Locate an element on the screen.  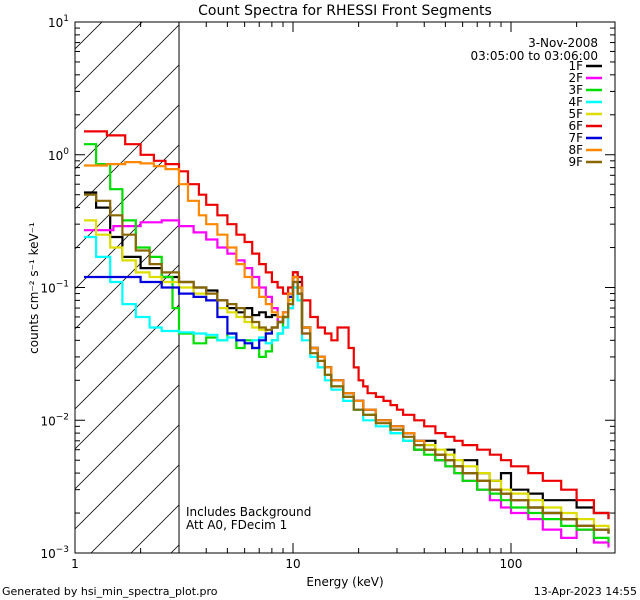
y-tick-label: 10¹ is located at coordinates (58, 22).